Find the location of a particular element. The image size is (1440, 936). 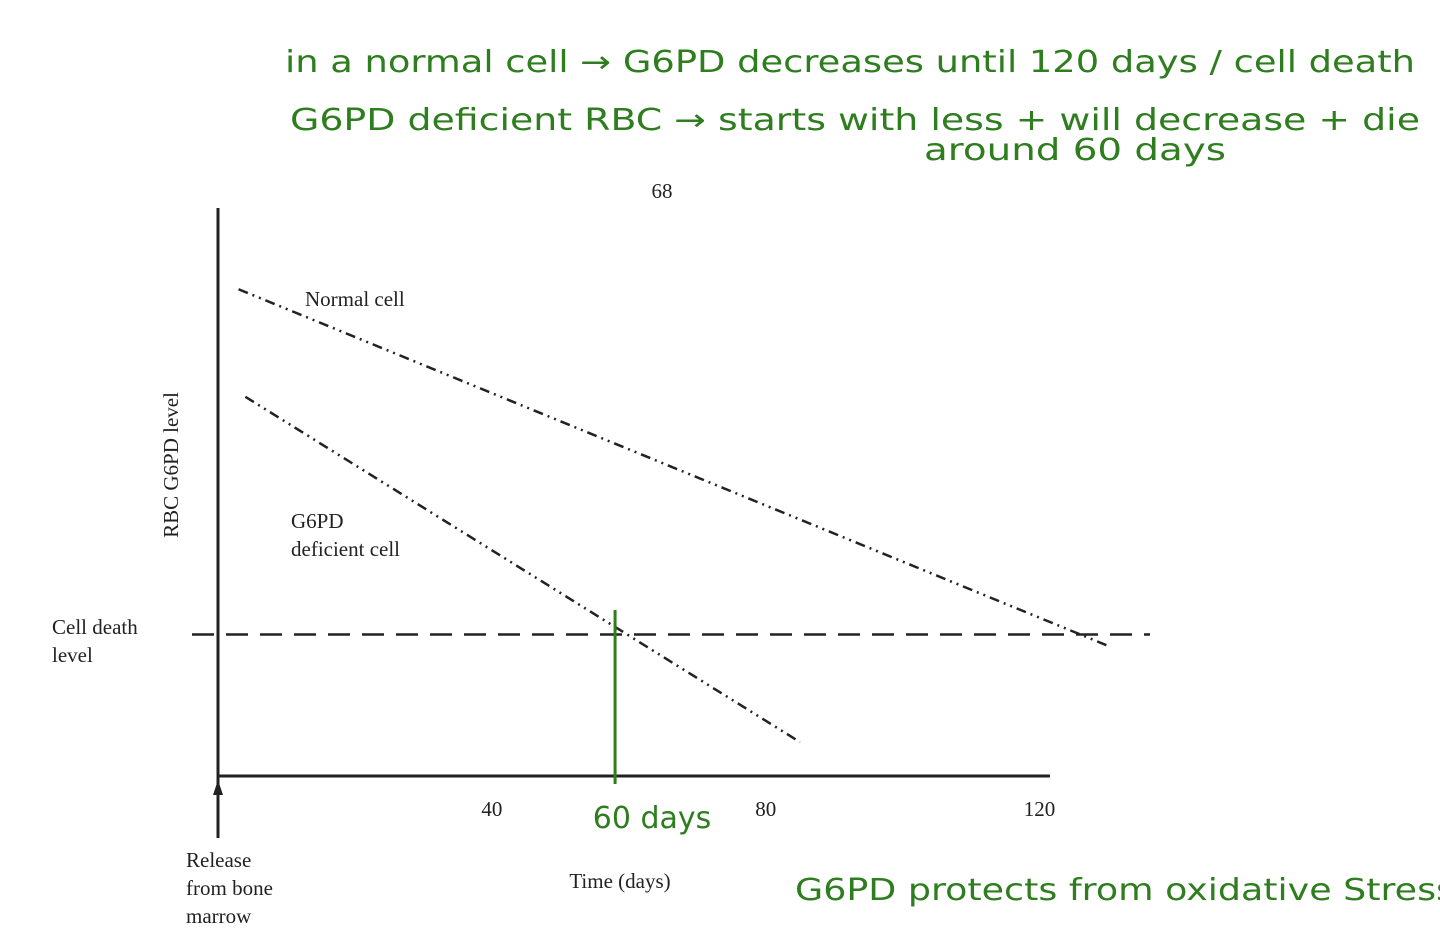

series-label: Normal cell is located at coordinates (355, 299).